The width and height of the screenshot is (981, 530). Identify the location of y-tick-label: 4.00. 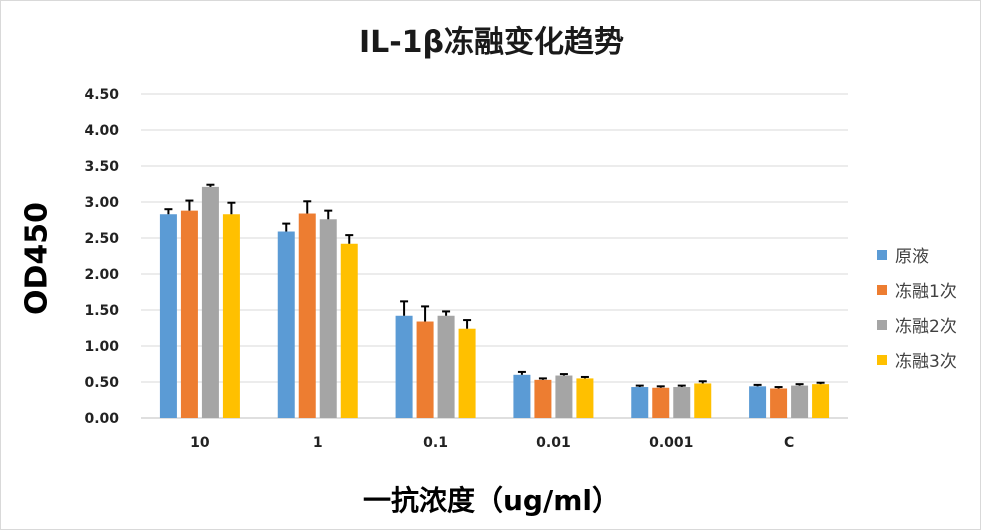
(101, 131).